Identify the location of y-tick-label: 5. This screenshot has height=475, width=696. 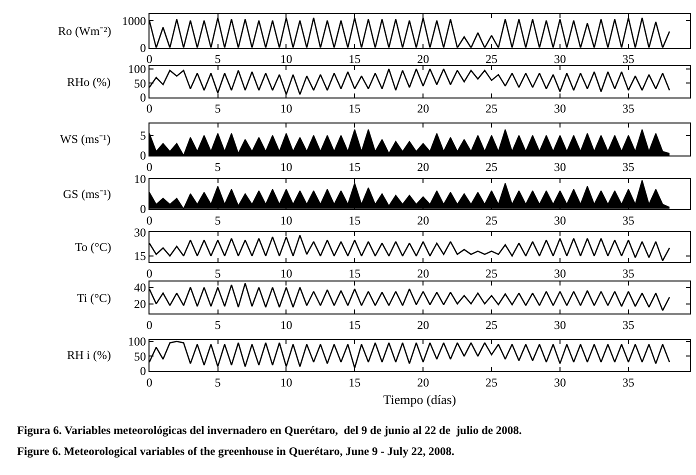
(143, 135).